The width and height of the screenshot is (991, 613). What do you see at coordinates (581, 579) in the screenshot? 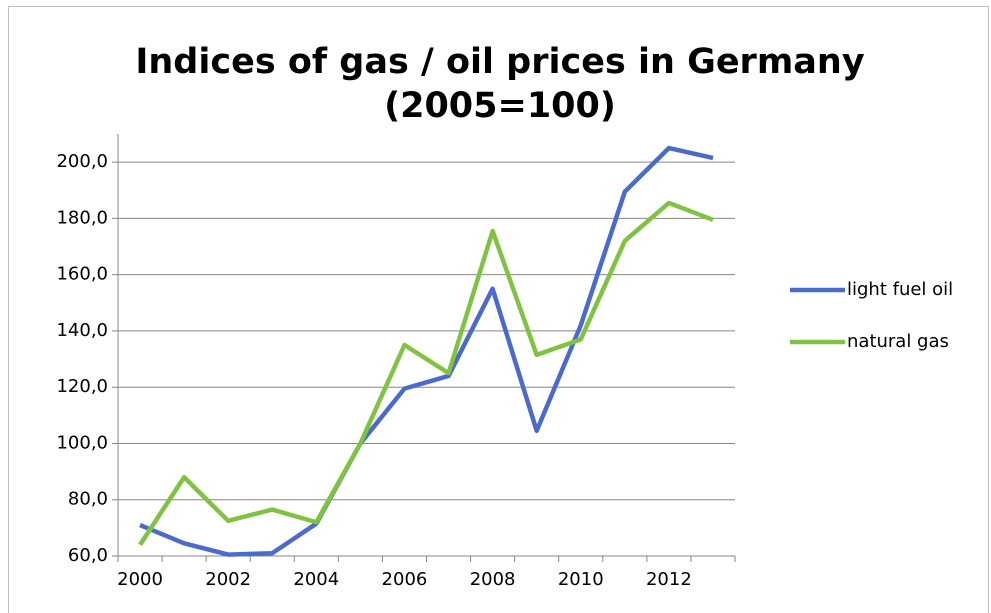
I see `x-tick-label: 2010` at bounding box center [581, 579].